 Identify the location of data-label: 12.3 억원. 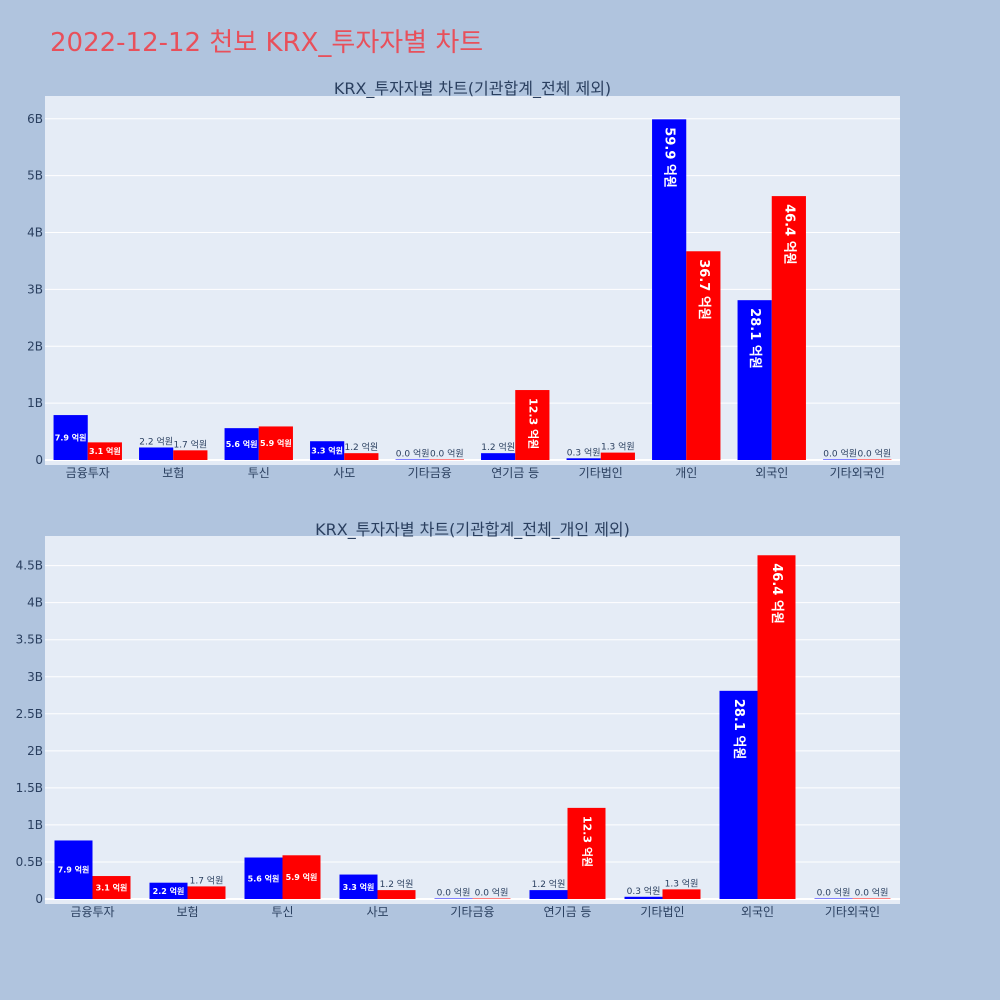
(588, 841).